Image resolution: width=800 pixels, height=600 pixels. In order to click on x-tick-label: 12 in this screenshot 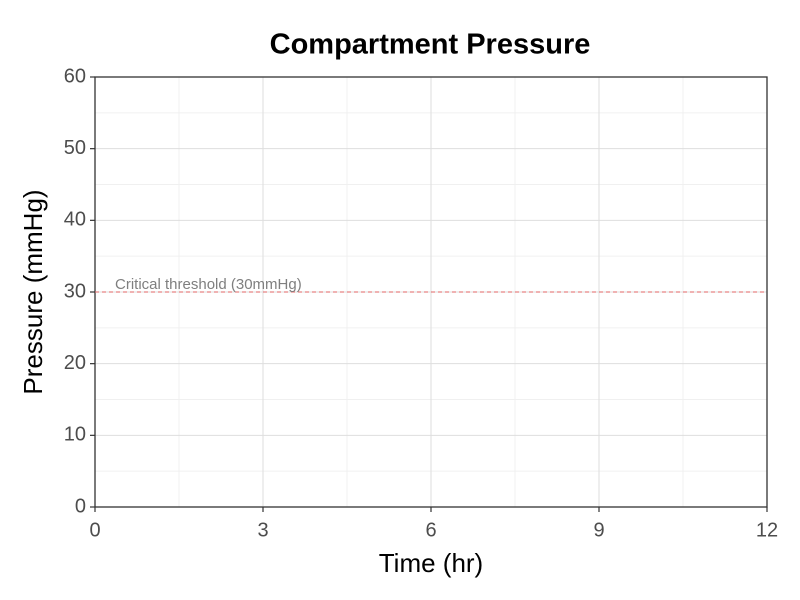, I will do `click(767, 530)`.